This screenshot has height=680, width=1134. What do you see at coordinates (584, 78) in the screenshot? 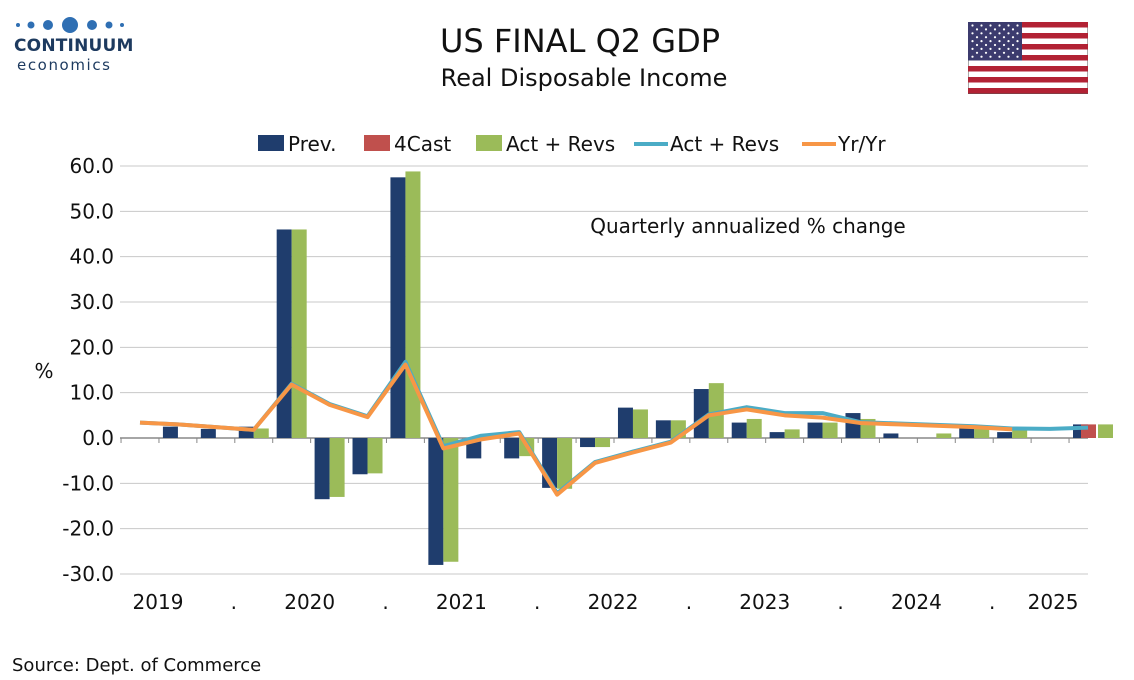
I see `chart-subtitle: Real Disposable Income` at bounding box center [584, 78].